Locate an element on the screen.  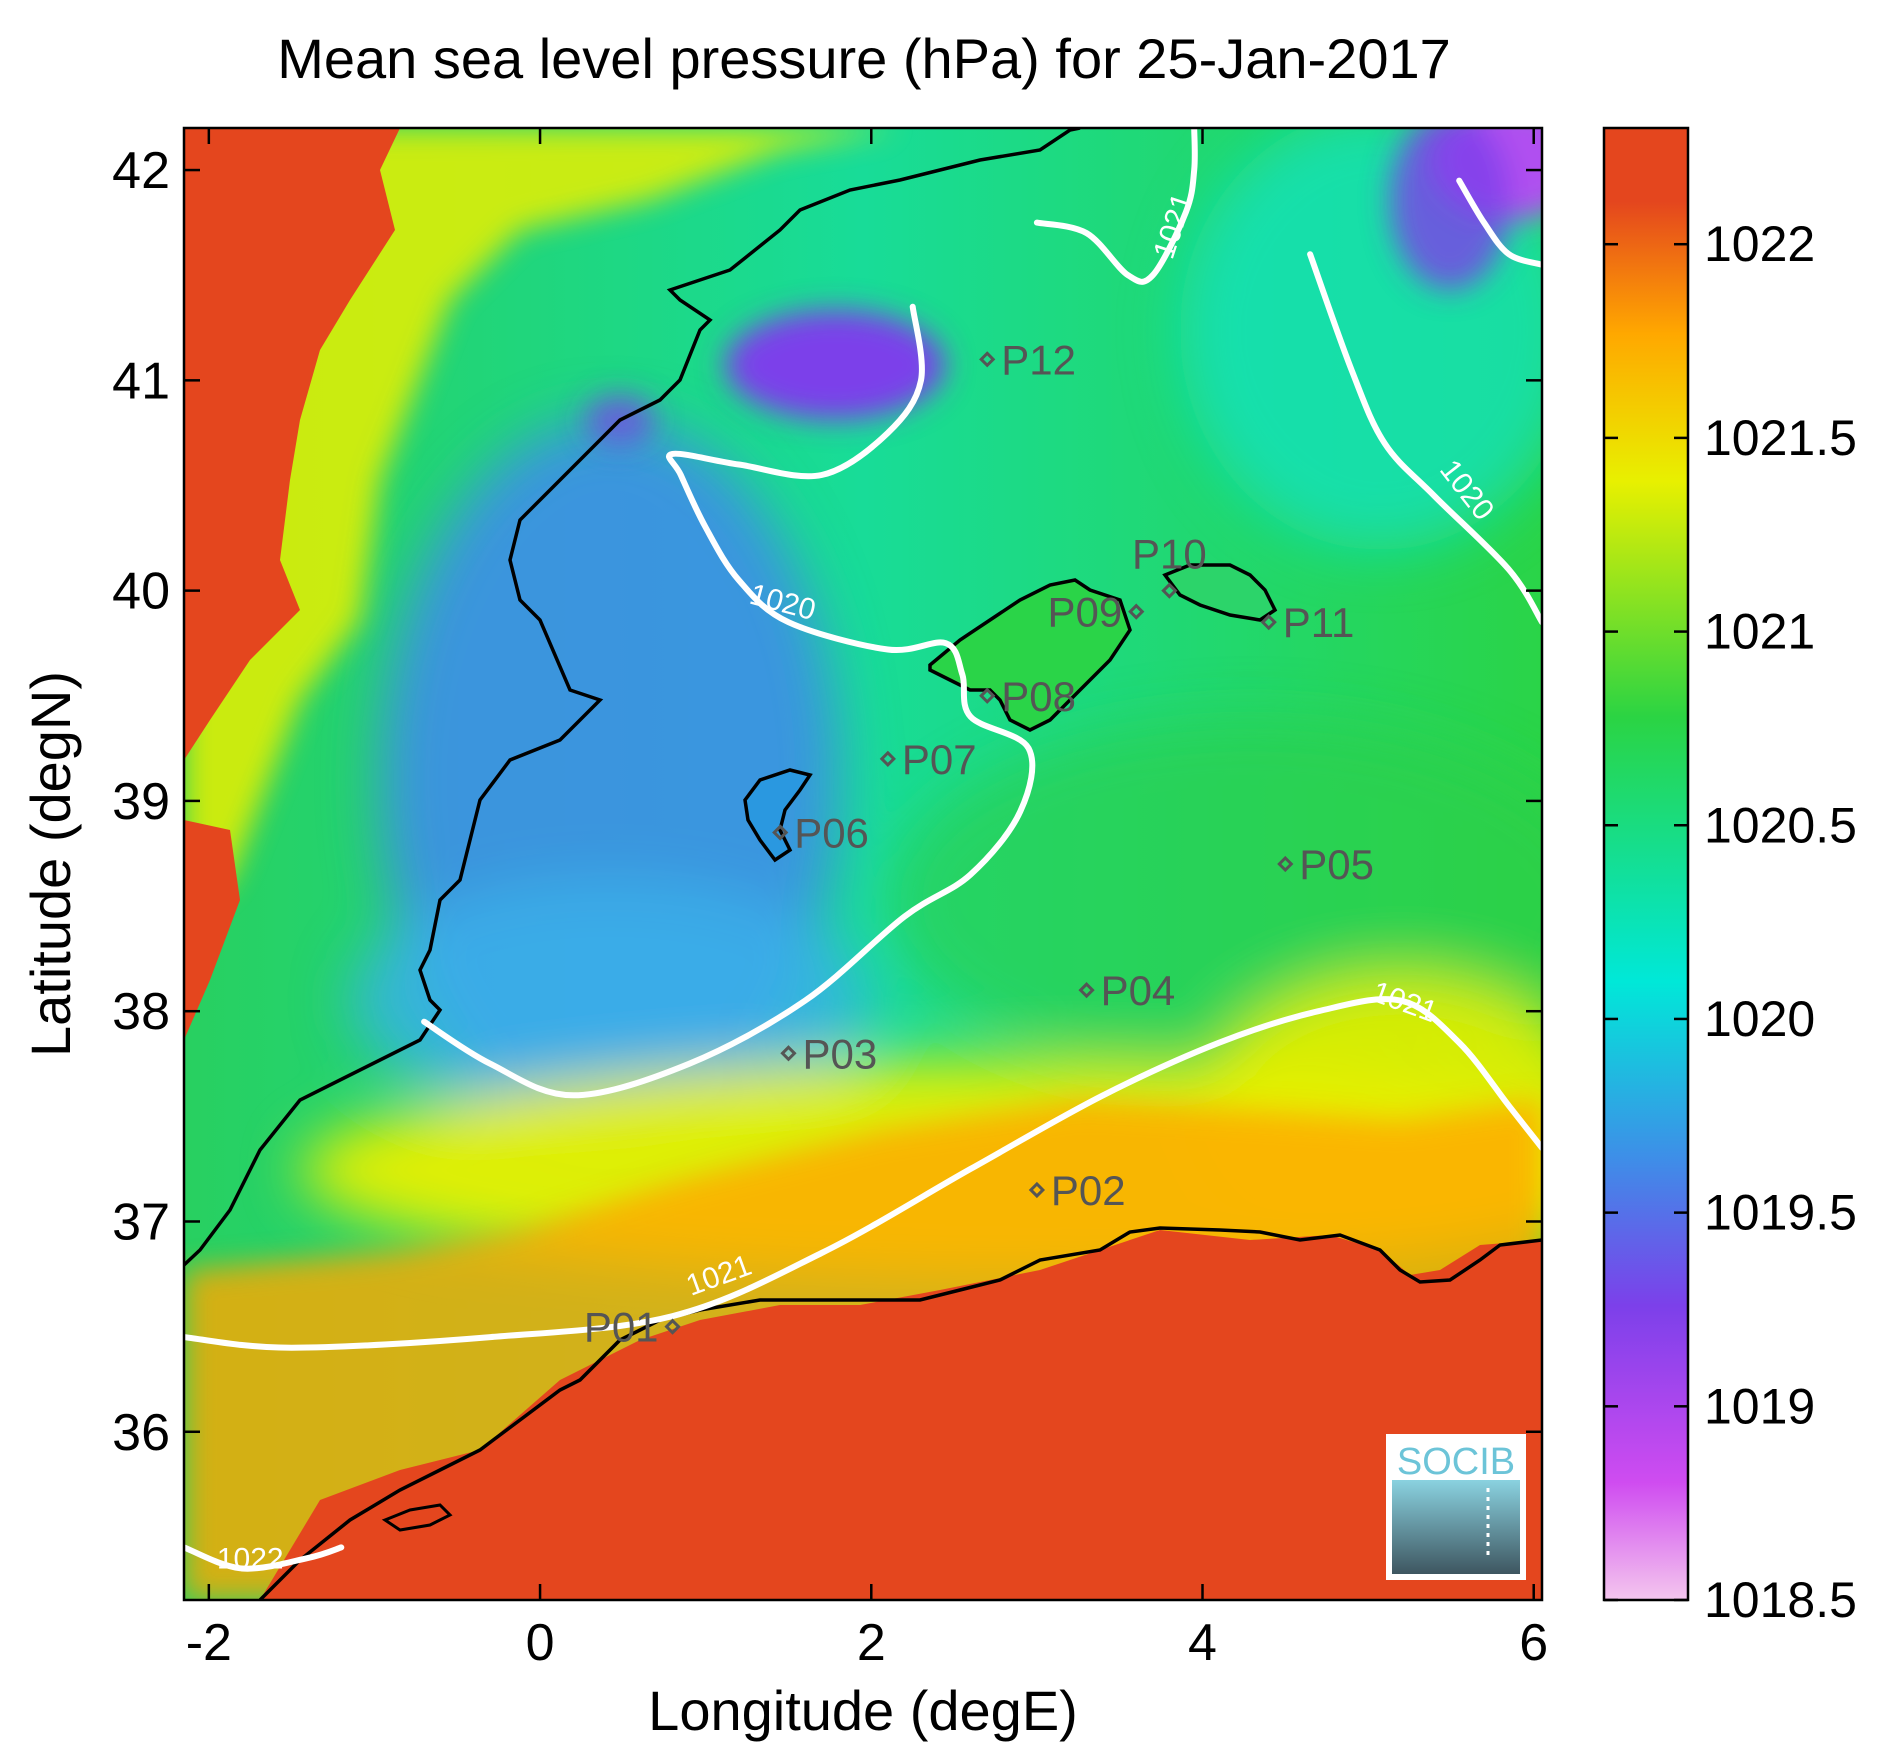
station-label: P09 is located at coordinates (1085, 612).